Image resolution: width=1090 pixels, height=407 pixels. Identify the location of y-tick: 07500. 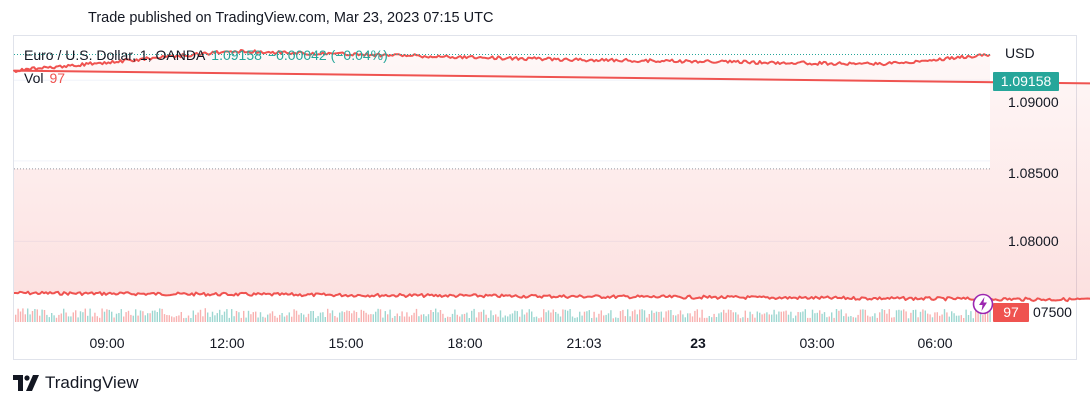
(1052, 312).